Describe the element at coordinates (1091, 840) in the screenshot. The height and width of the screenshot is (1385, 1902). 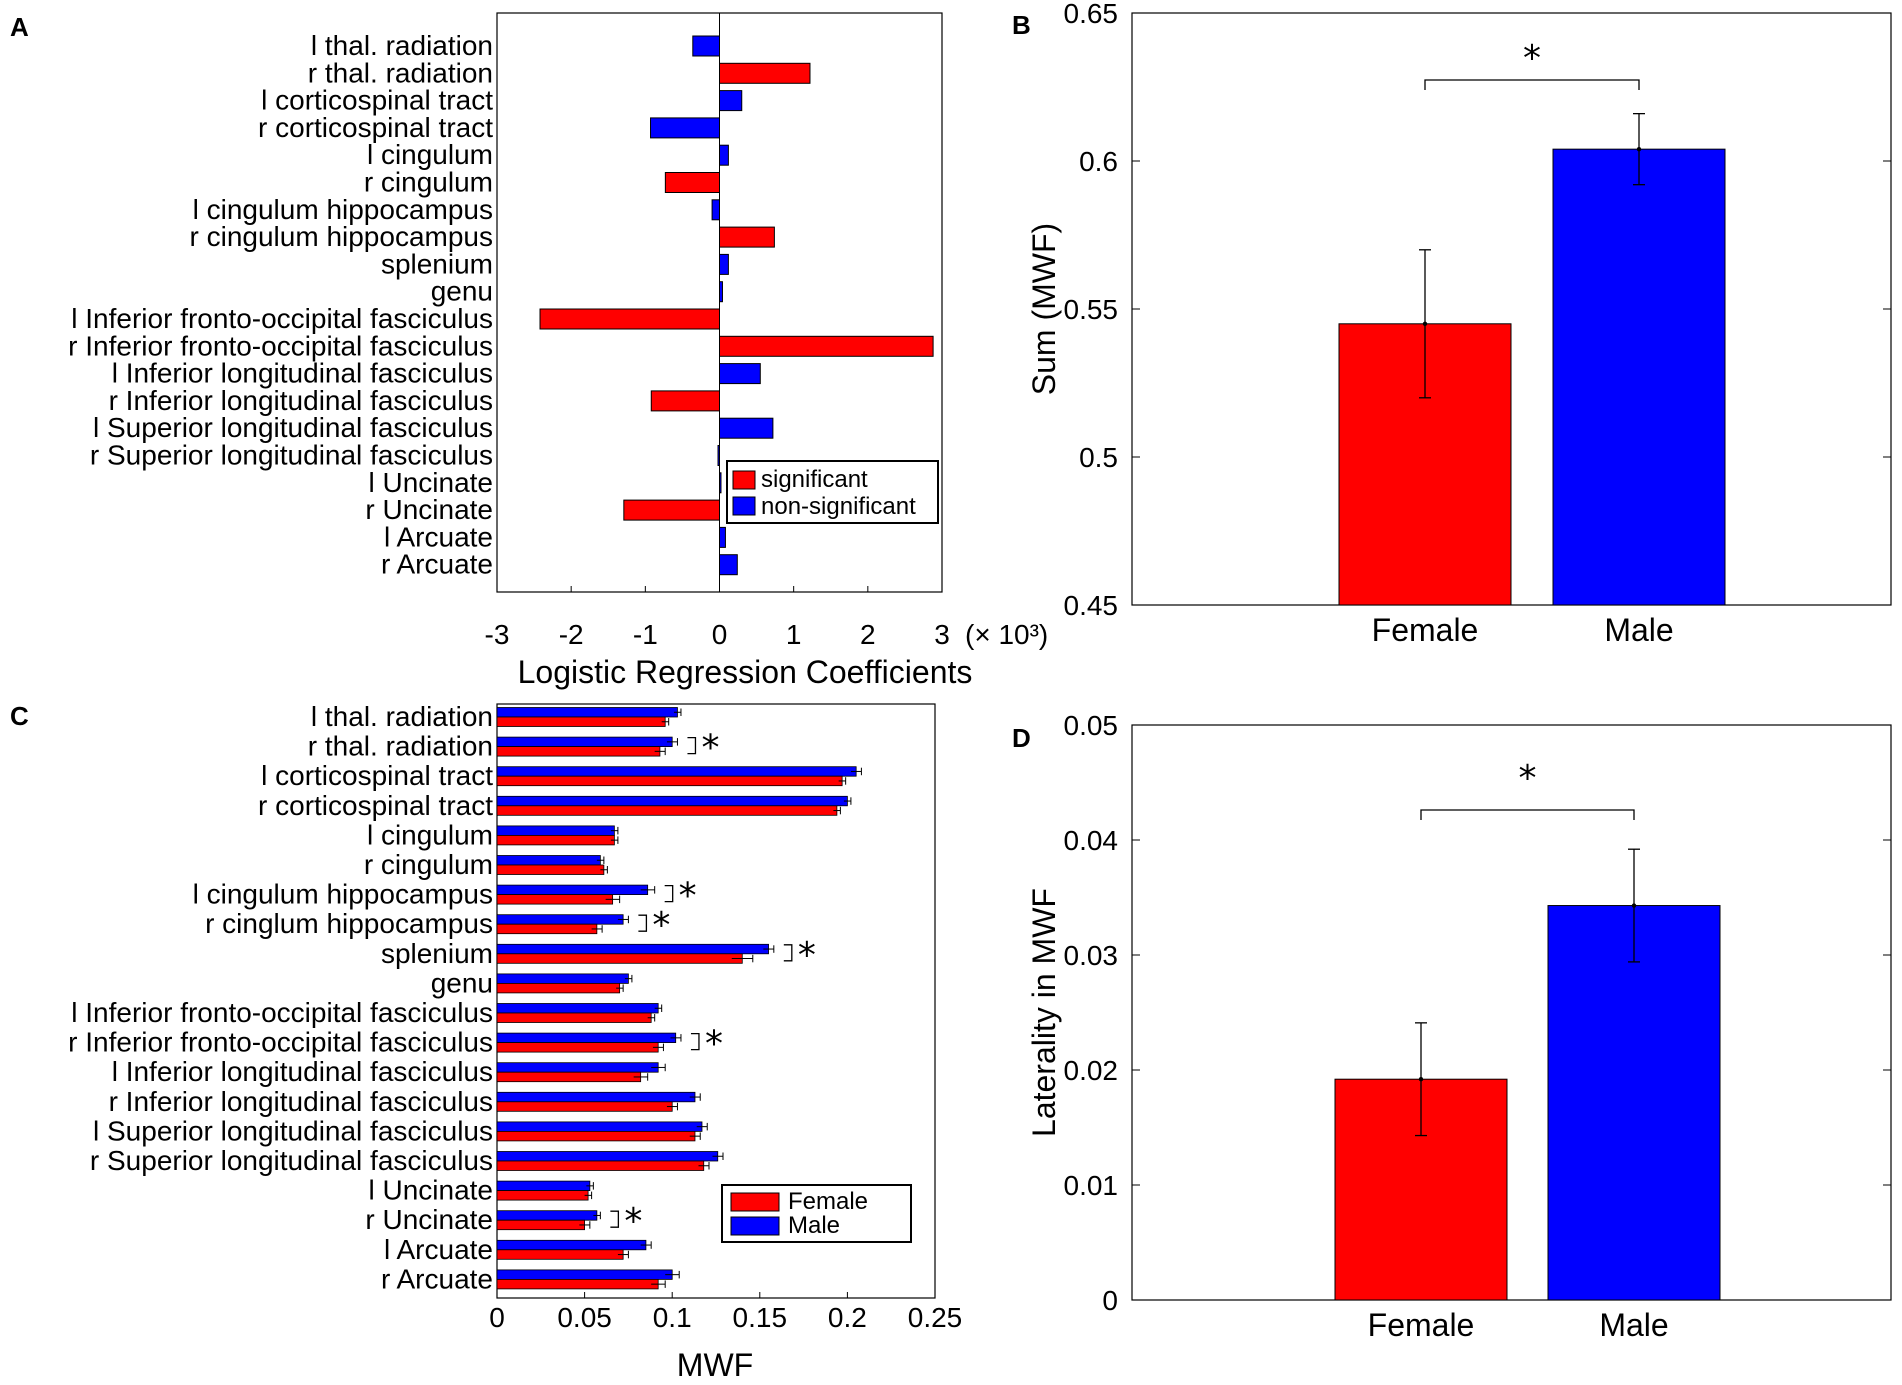
I see `y-tick-label: 0.04` at that location.